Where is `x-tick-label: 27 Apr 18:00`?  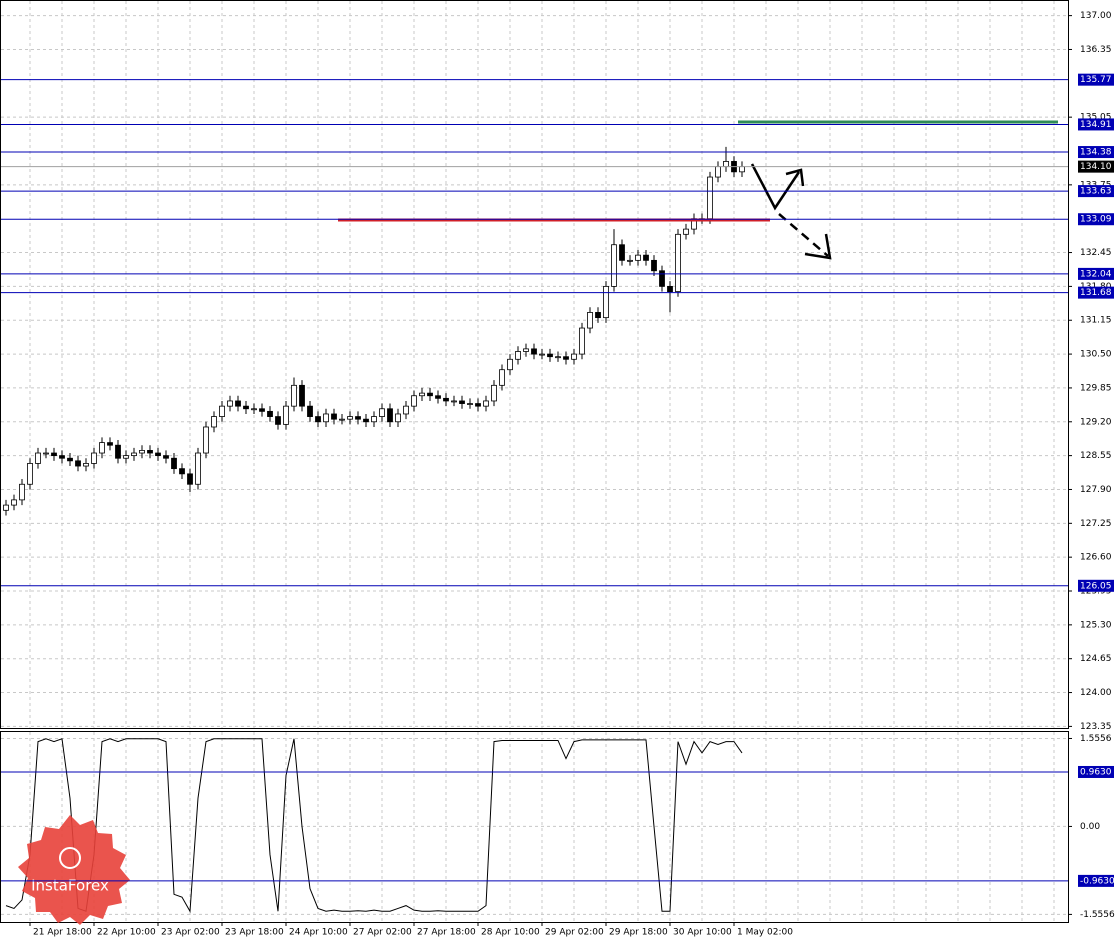 x-tick-label: 27 Apr 18:00 is located at coordinates (446, 933).